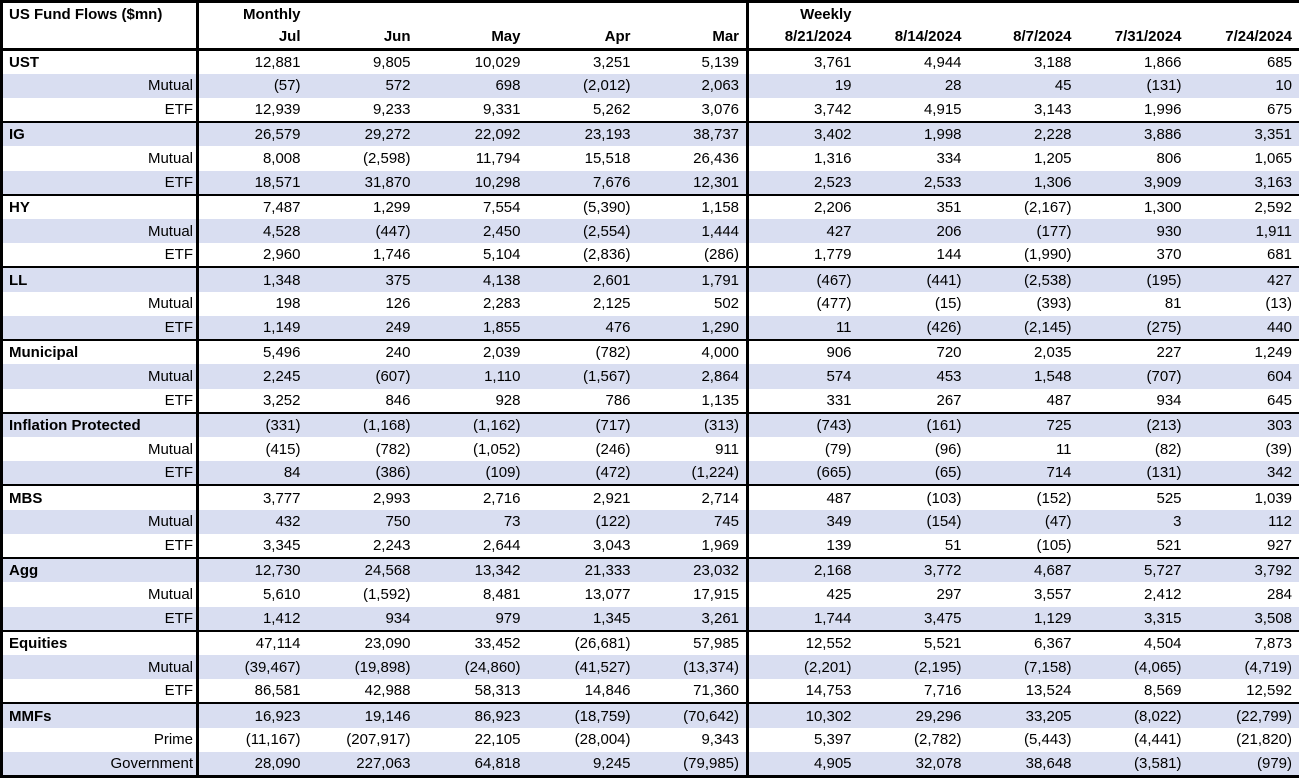 The image size is (1299, 778). What do you see at coordinates (617, 37) in the screenshot?
I see `monthly-column-header: Apr` at bounding box center [617, 37].